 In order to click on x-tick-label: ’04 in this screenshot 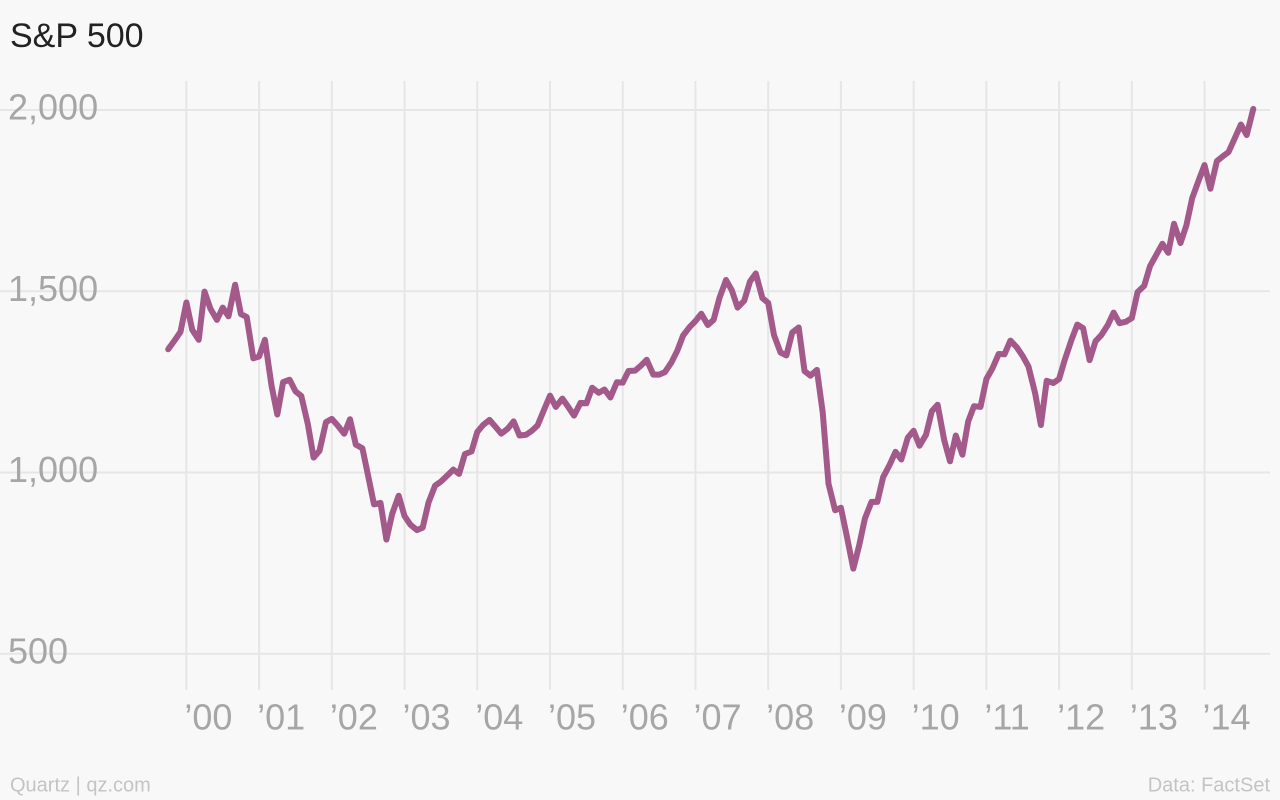, I will do `click(499, 717)`.